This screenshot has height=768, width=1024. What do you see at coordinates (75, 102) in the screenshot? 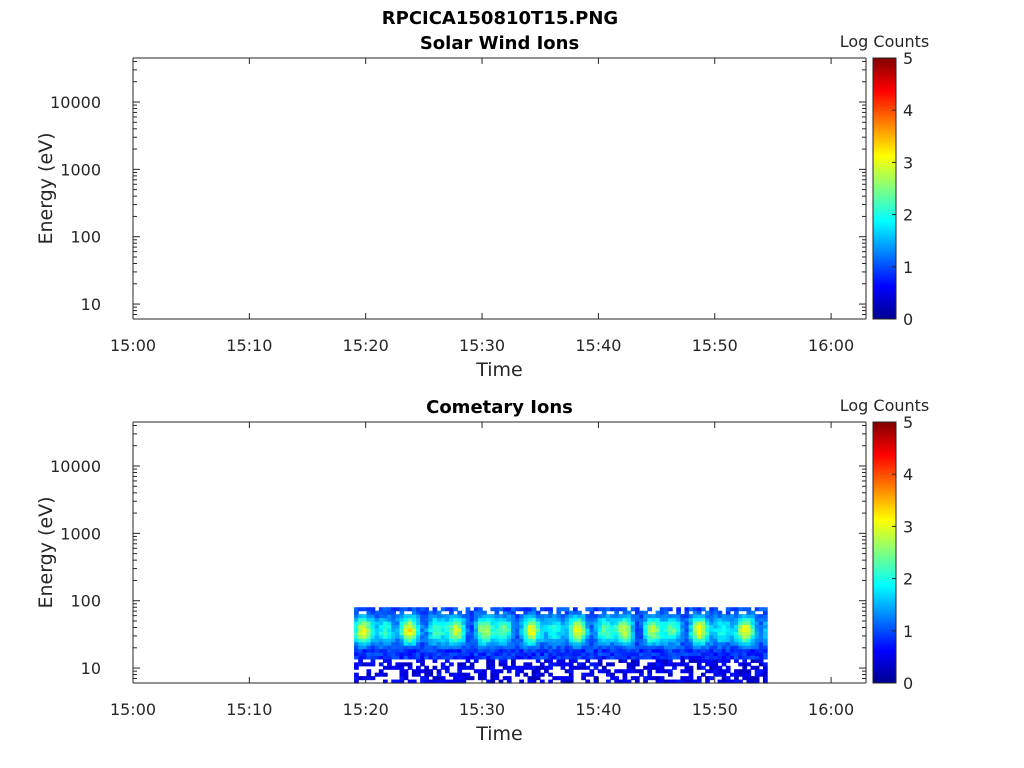
I see `y-tick-label: 10000` at bounding box center [75, 102].